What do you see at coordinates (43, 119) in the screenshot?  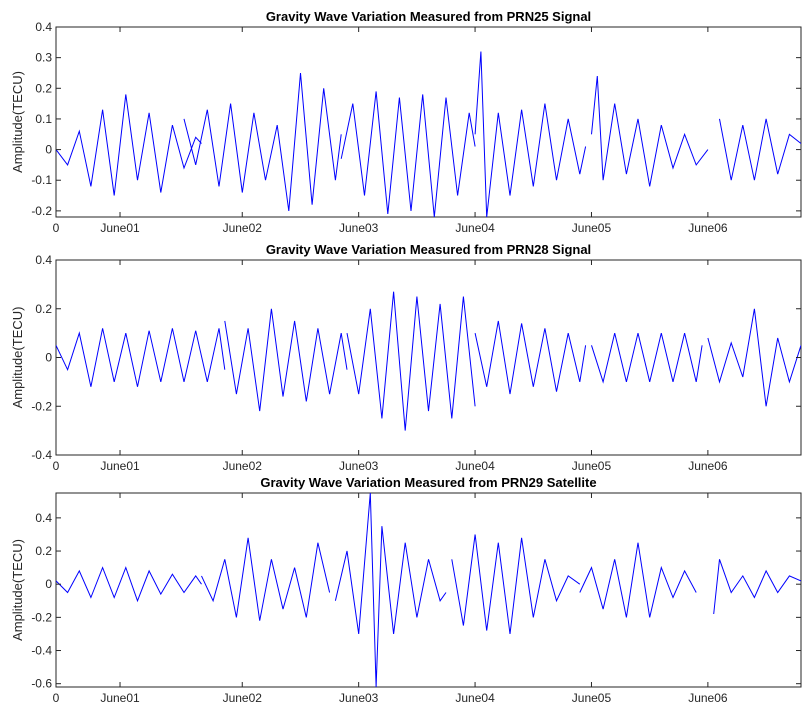 I see `y-tick-label: 0.1` at bounding box center [43, 119].